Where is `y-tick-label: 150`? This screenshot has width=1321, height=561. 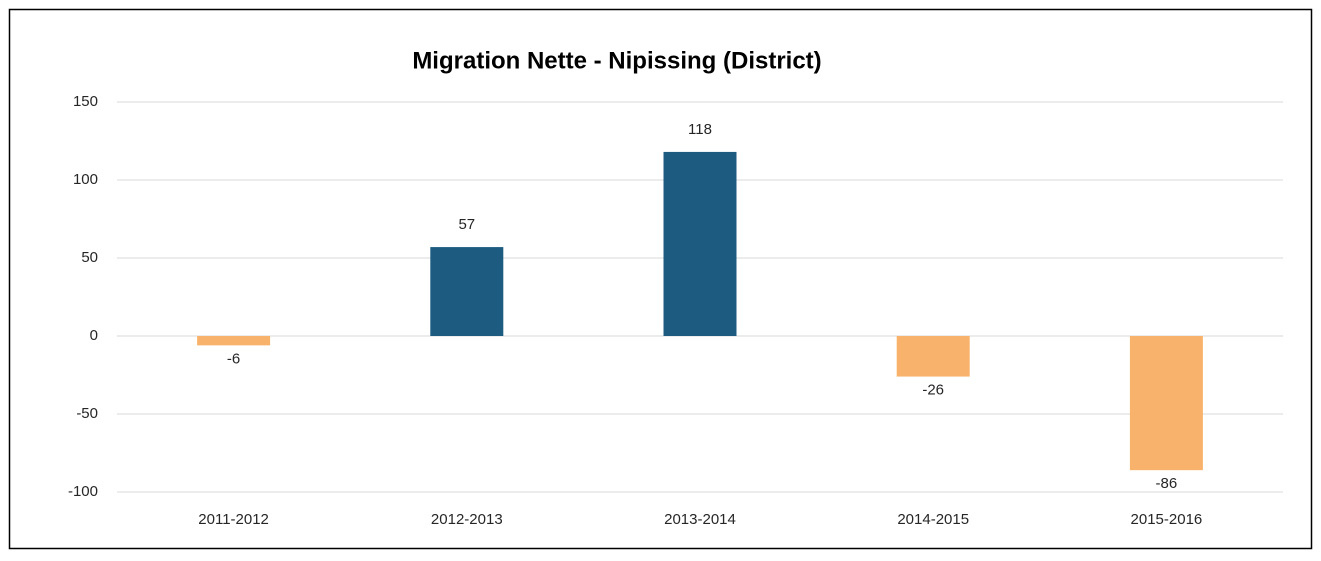
y-tick-label: 150 is located at coordinates (85, 101).